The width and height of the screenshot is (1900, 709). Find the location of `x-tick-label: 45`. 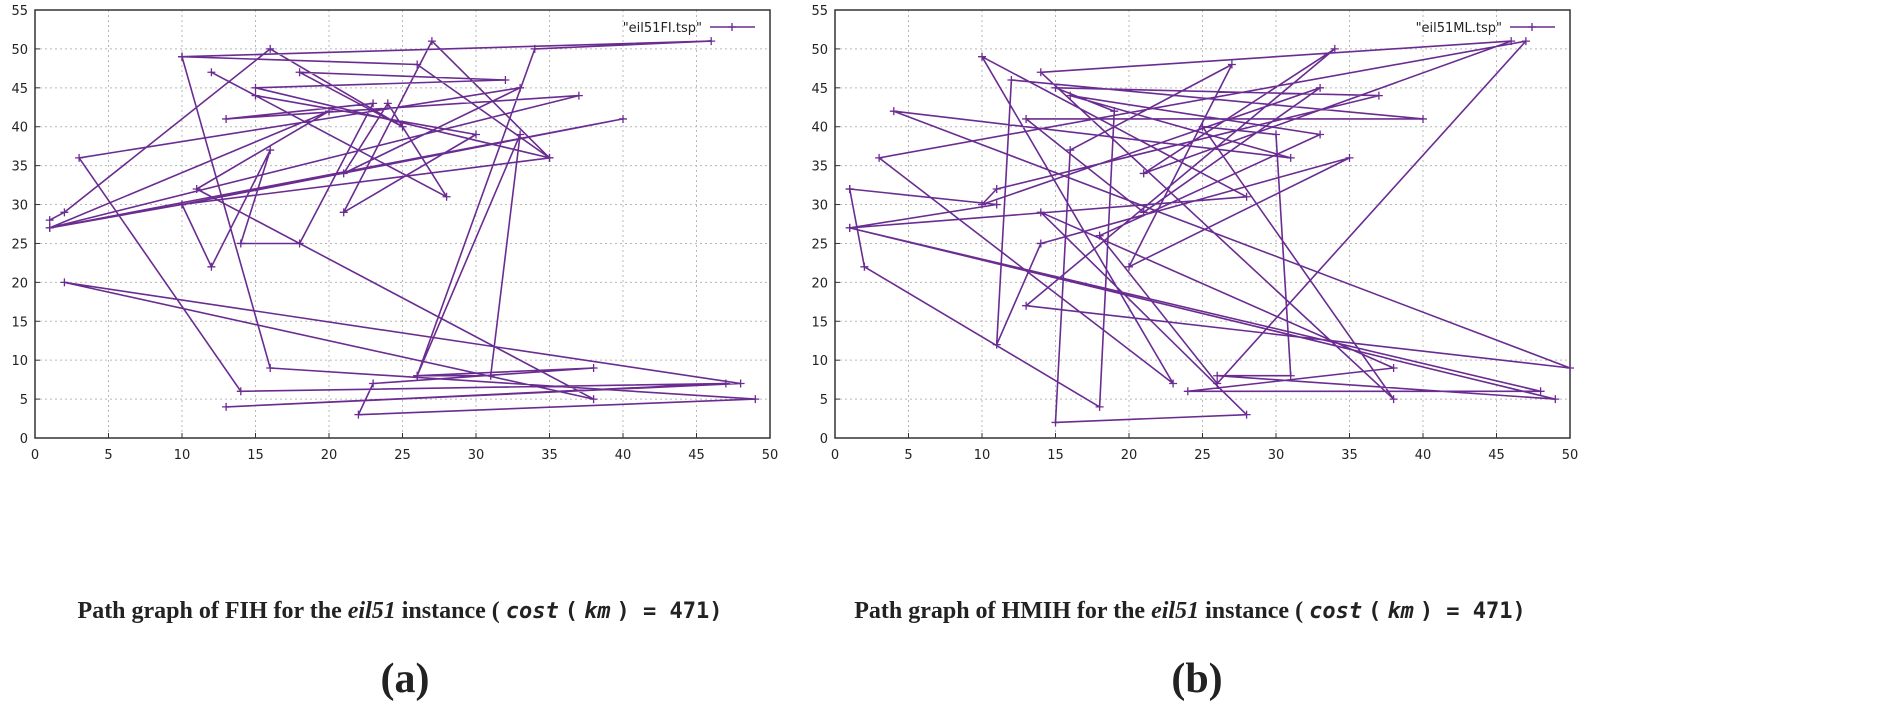

x-tick-label: 45 is located at coordinates (1496, 455).